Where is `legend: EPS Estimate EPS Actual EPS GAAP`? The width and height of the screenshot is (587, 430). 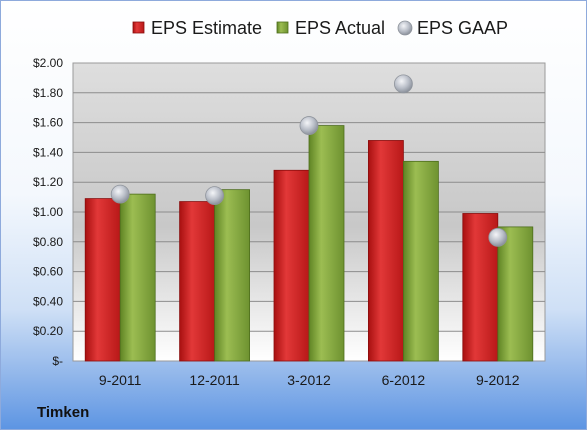
legend: EPS Estimate EPS Actual EPS GAAP is located at coordinates (320, 28).